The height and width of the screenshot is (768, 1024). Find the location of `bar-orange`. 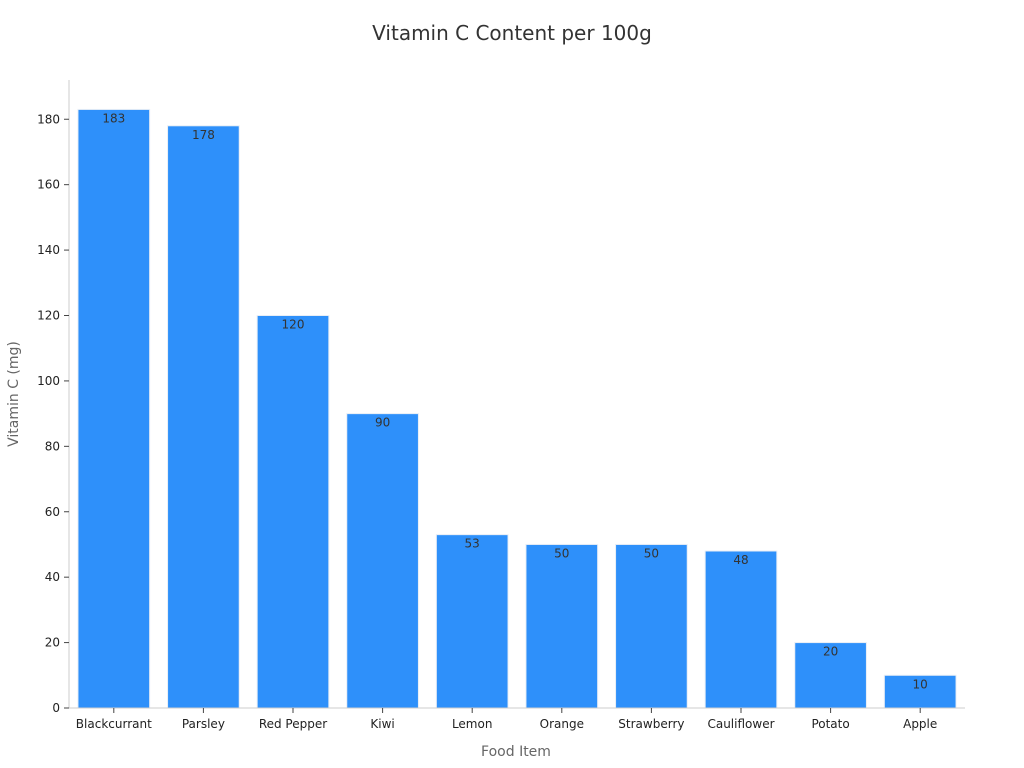

bar-orange is located at coordinates (562, 626).